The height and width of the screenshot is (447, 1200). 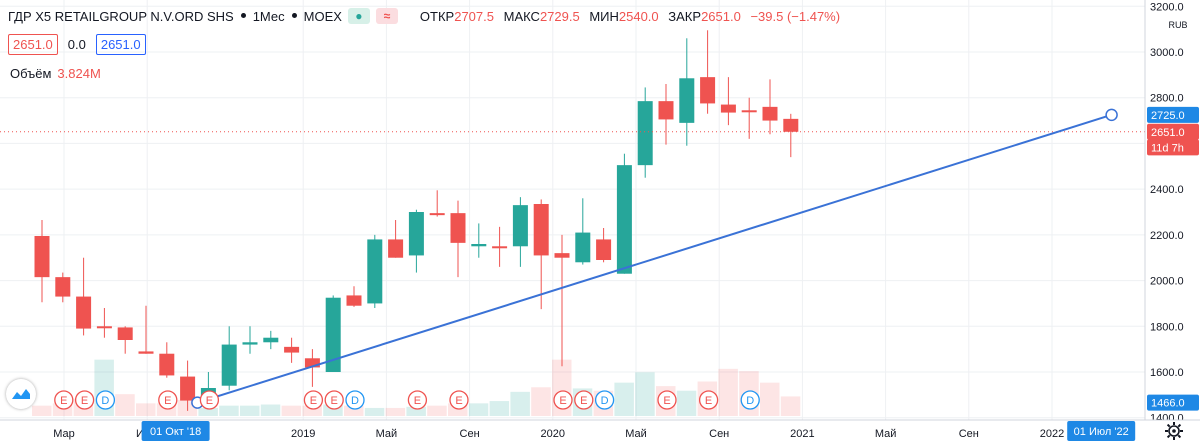 I want to click on ask-price: 2651.0, so click(x=120, y=44).